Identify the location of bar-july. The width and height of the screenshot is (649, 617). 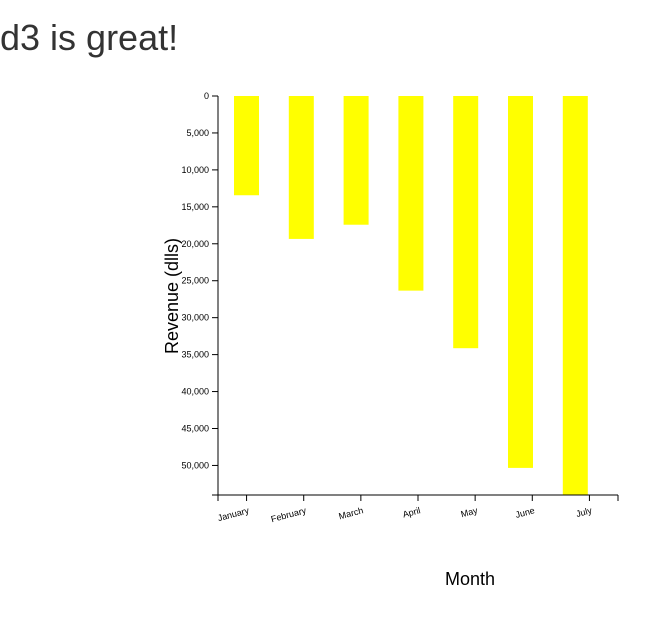
(575, 295).